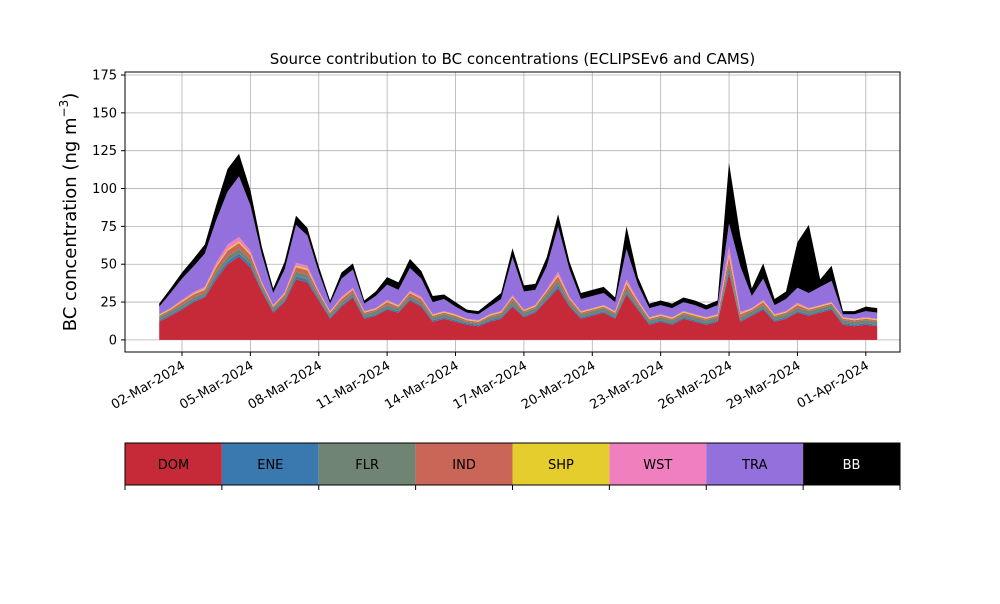  I want to click on legend-label-ene: ENE, so click(270, 465).